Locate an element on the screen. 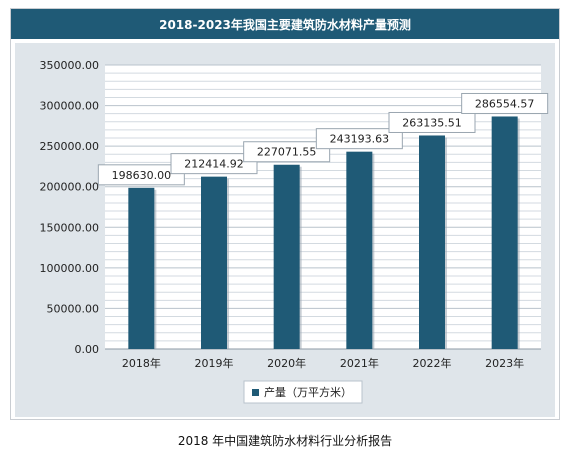 The width and height of the screenshot is (570, 459). data-label: 198630.00 is located at coordinates (142, 175).